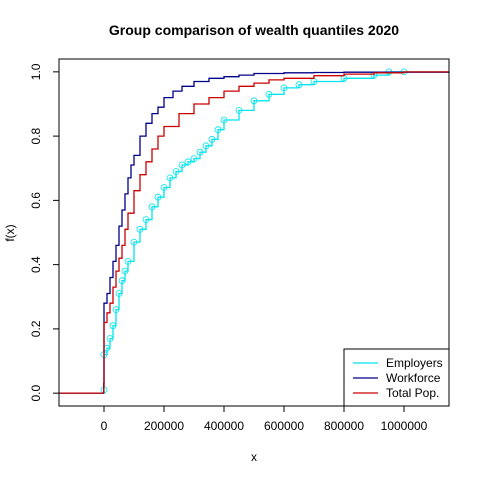 The height and width of the screenshot is (480, 480). Describe the element at coordinates (44, 232) in the screenshot. I see `y-axis: 0.0 0.2 0.4 0.6 0.8 1.0` at that location.